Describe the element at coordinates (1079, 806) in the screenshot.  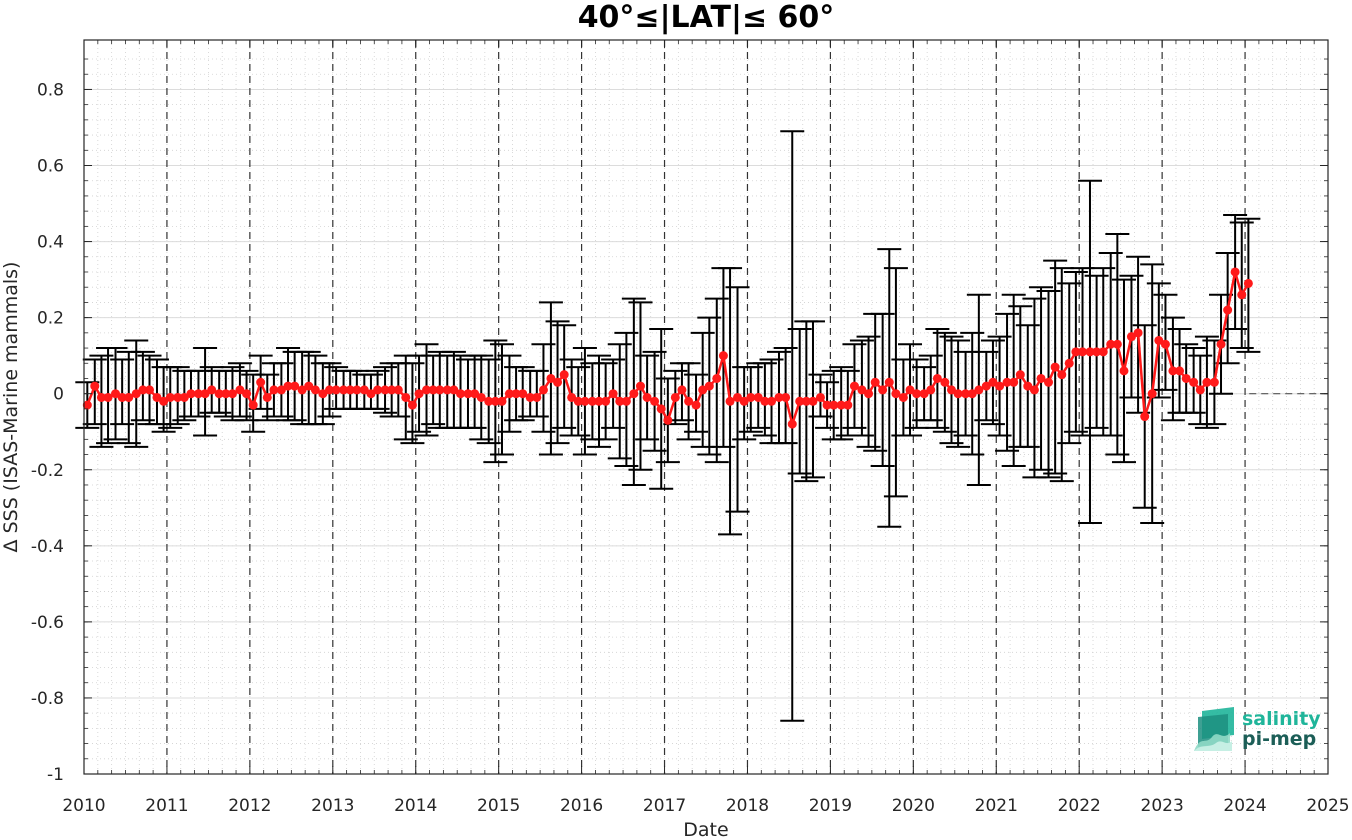
I see `x-tick-label: 2022` at that location.